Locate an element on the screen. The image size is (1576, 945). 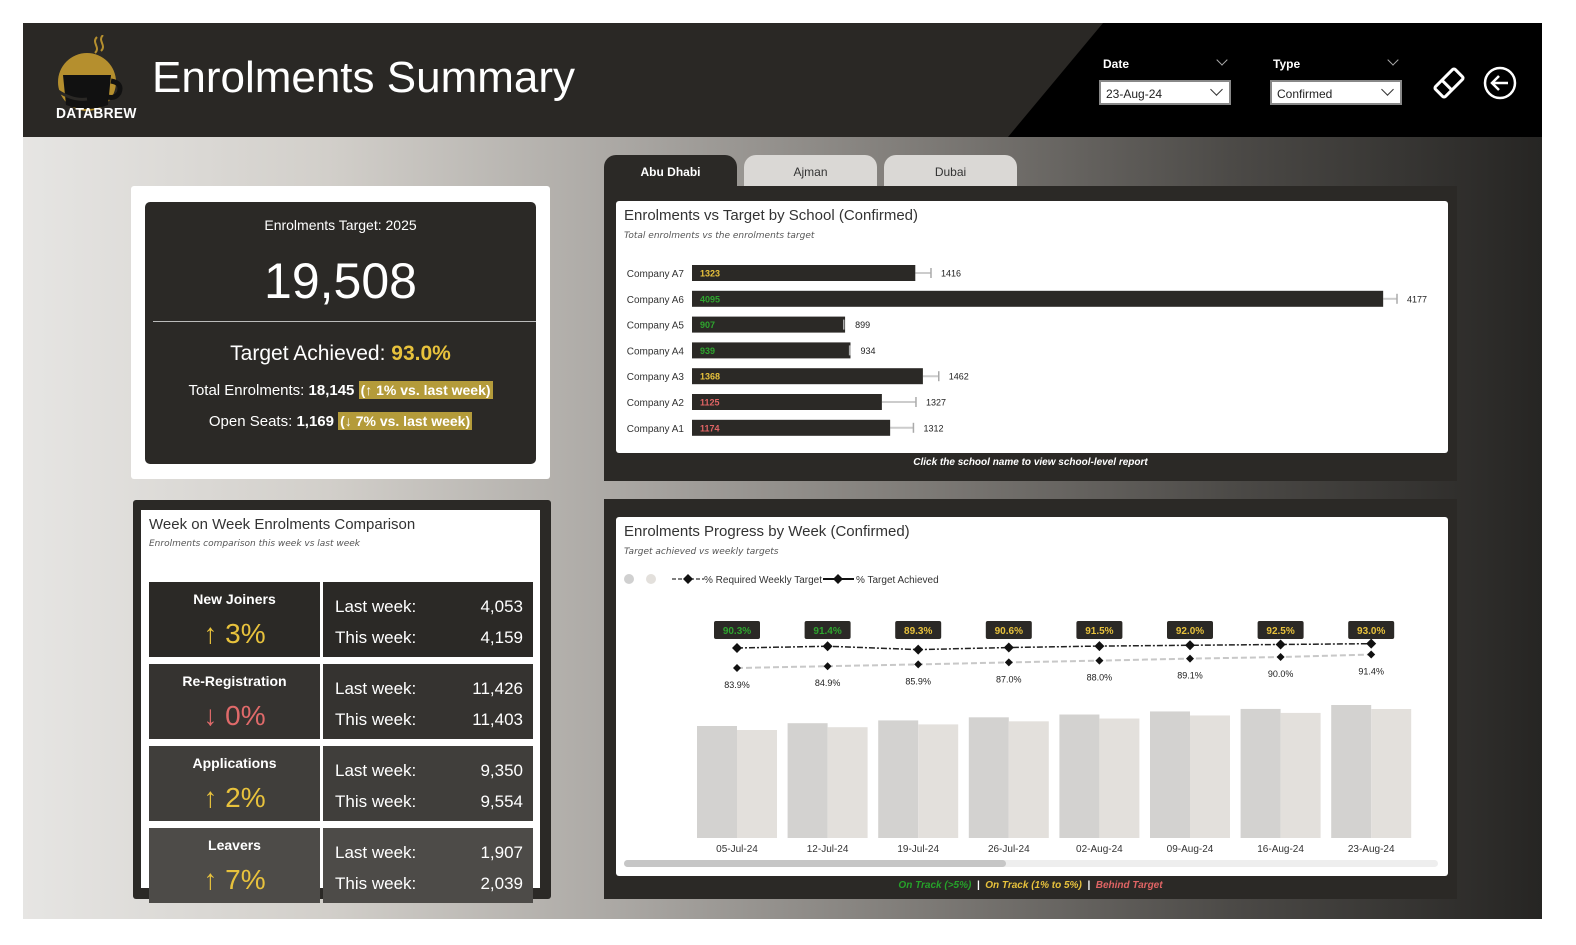
type-filter-select: Confirmed is located at coordinates (1336, 92).